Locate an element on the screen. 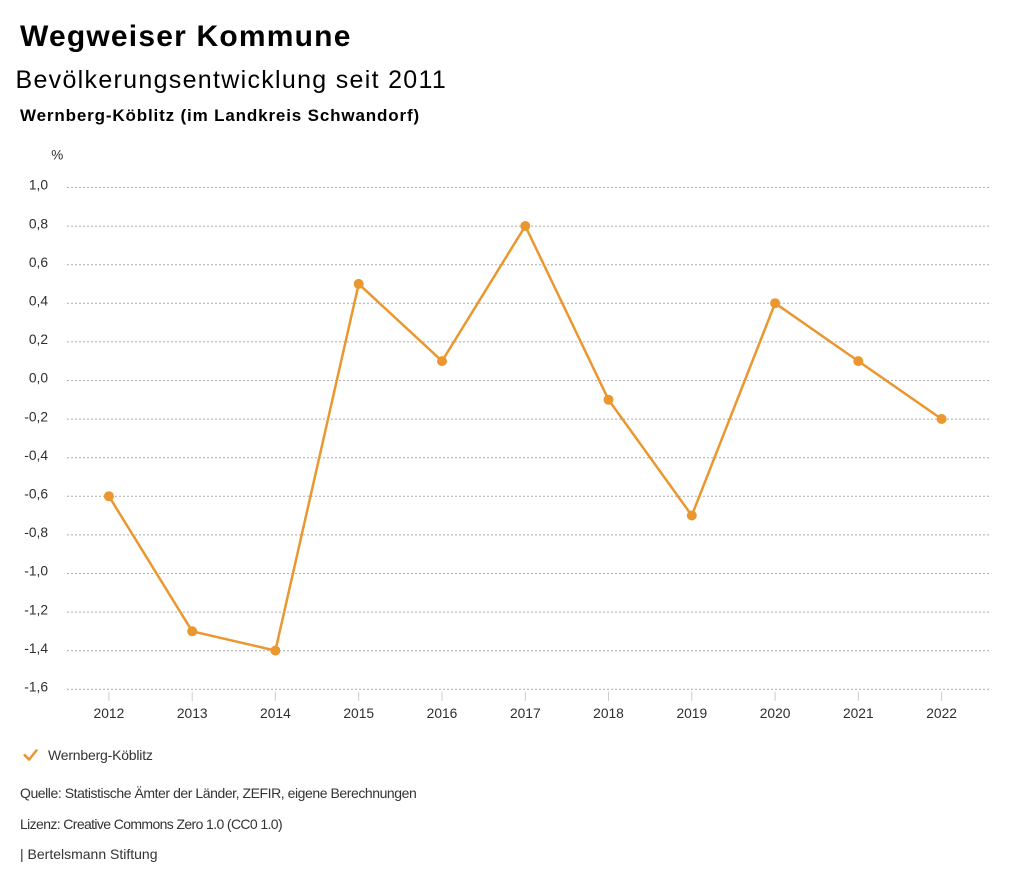  svg-text: -0,8 is located at coordinates (36, 532).